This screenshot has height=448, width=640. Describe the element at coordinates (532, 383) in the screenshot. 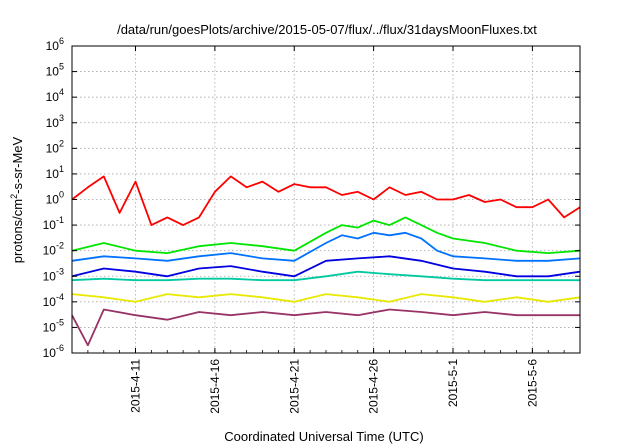

I see `x-tick-label: 2015-5-6` at that location.